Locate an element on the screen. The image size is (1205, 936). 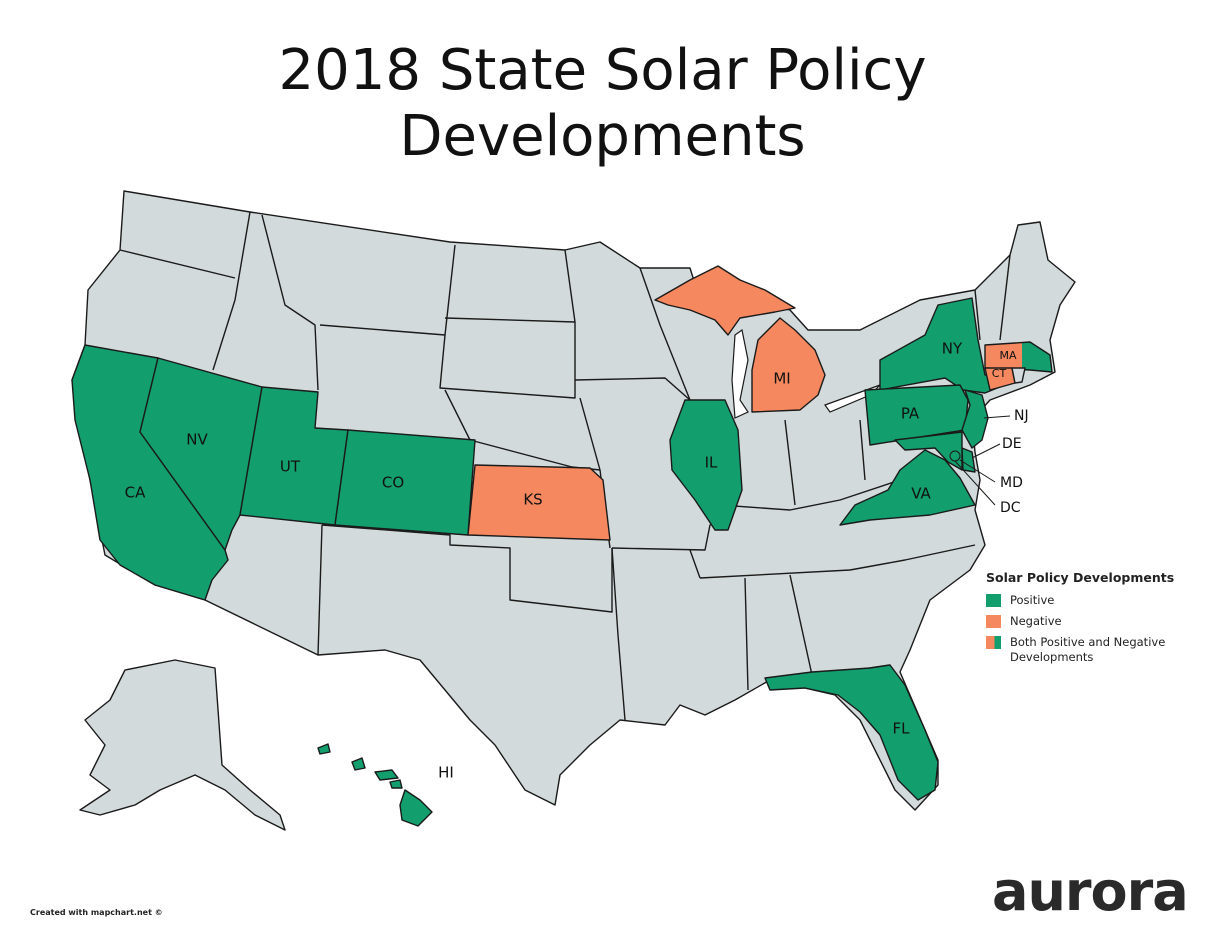
map-title: 2018 State Solar Policy Developments is located at coordinates (602, 103).